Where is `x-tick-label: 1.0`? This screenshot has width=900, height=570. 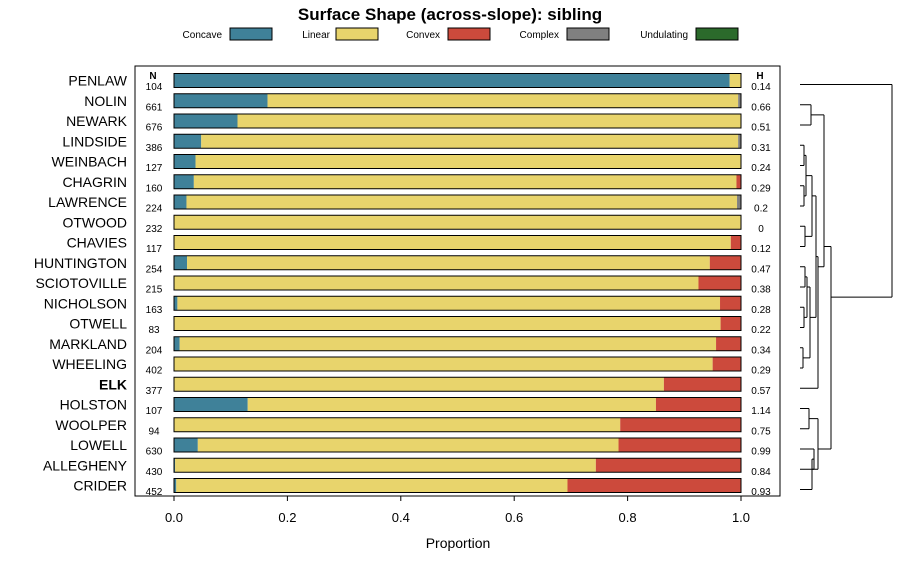 x-tick-label: 1.0 is located at coordinates (741, 517).